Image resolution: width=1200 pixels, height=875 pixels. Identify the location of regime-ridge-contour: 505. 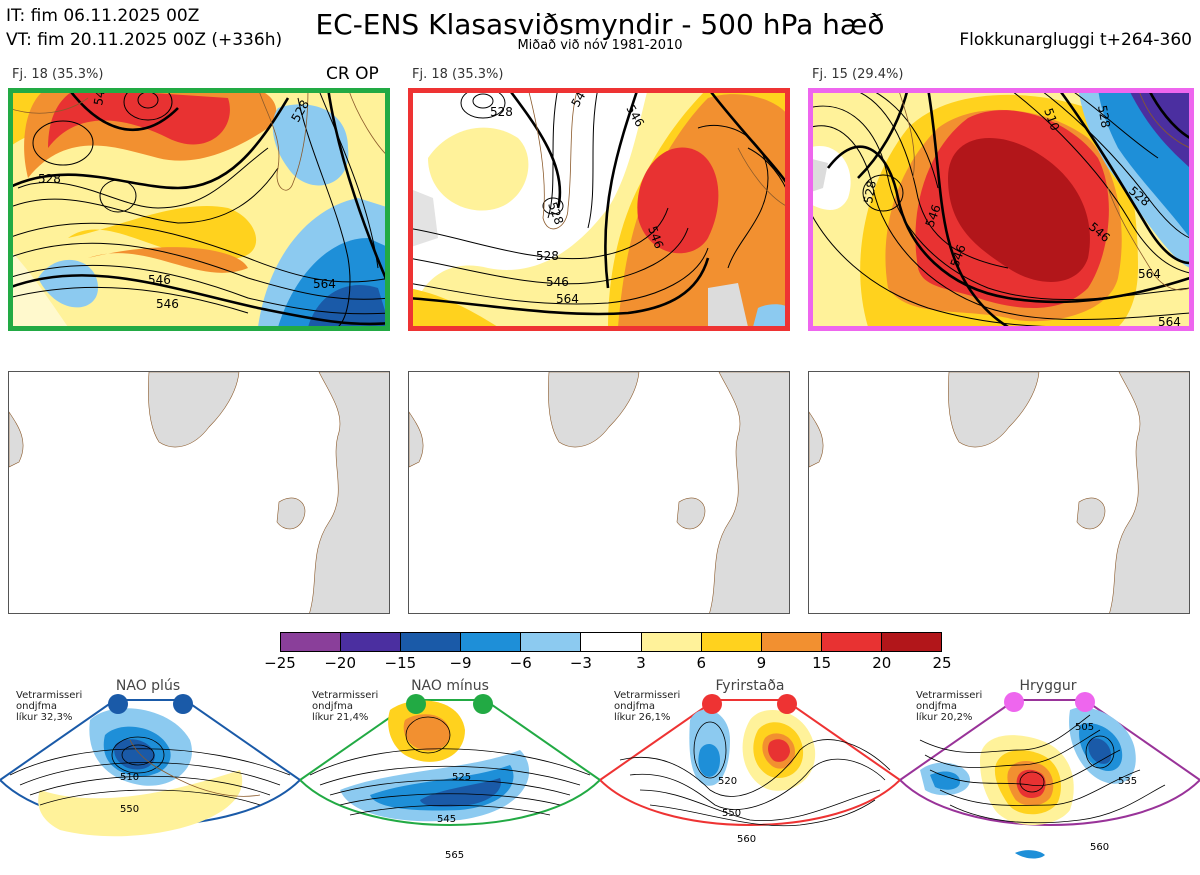
(1084, 727).